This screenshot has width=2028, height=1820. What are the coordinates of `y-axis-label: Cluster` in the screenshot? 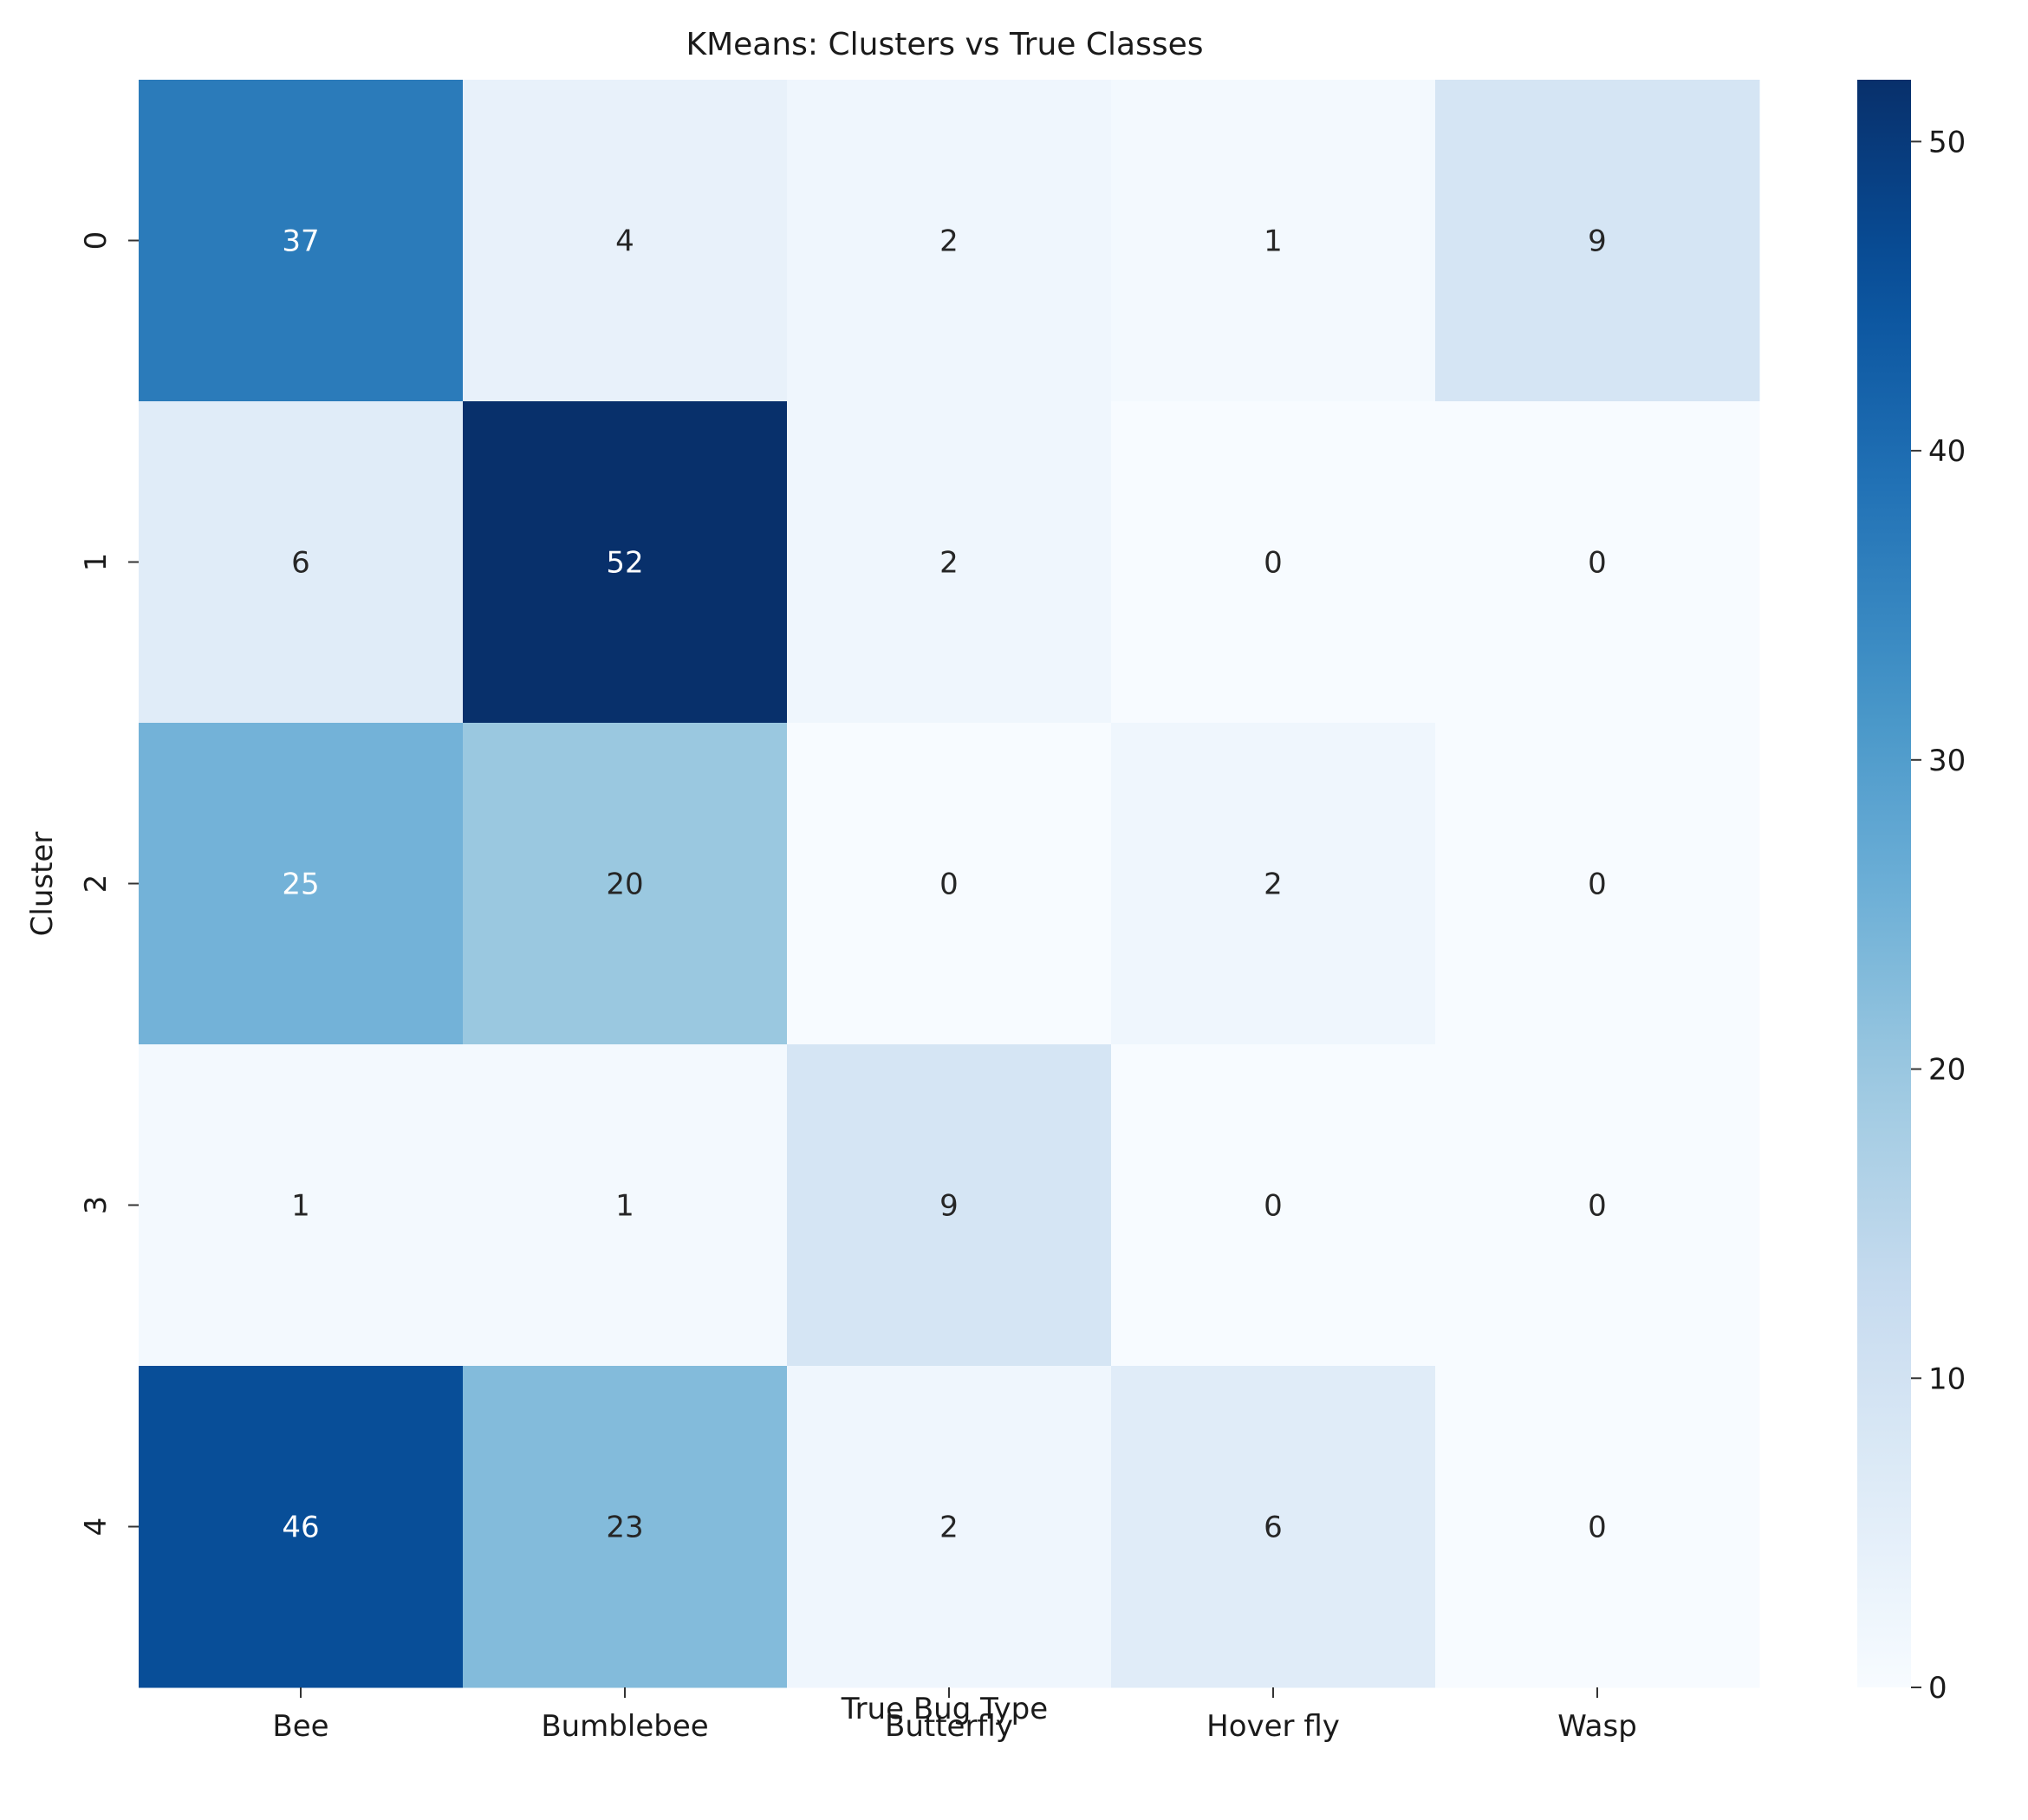 It's located at (42, 884).